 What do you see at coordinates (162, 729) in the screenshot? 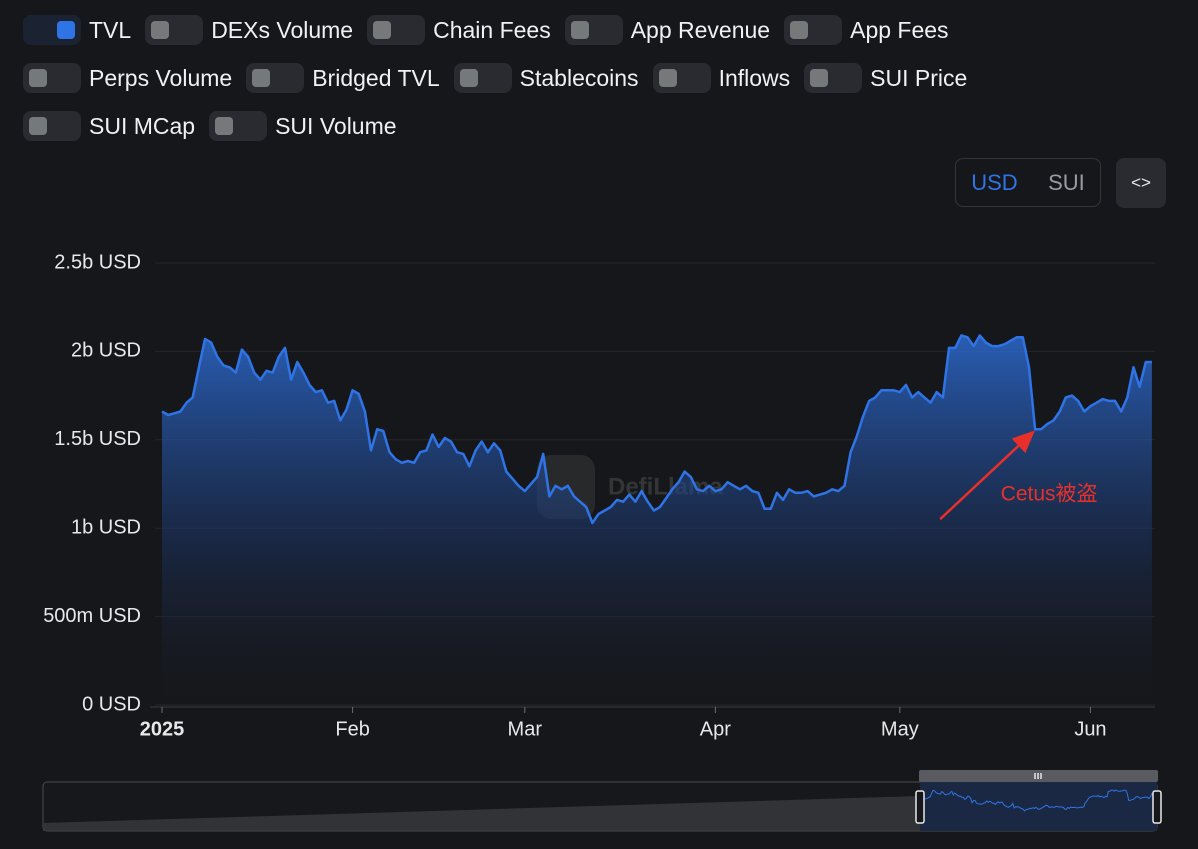
I see `x-tick-label: 2025` at bounding box center [162, 729].